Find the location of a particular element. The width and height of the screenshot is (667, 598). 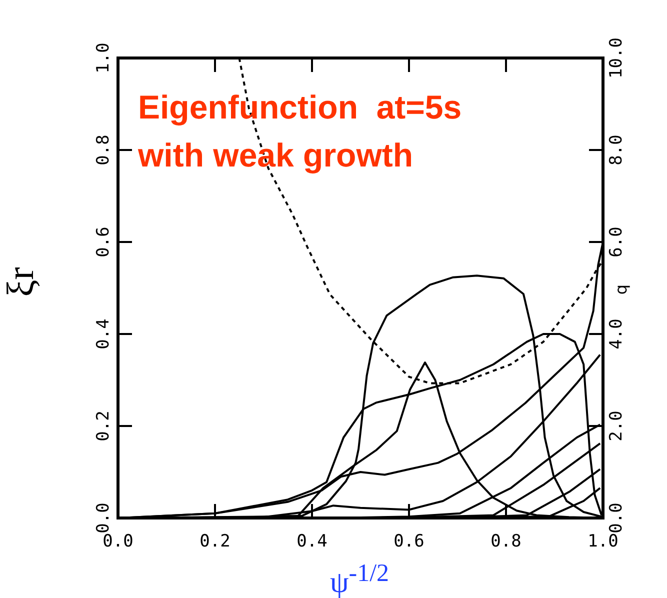

y-tick-label: 1.0 is located at coordinates (103, 58).